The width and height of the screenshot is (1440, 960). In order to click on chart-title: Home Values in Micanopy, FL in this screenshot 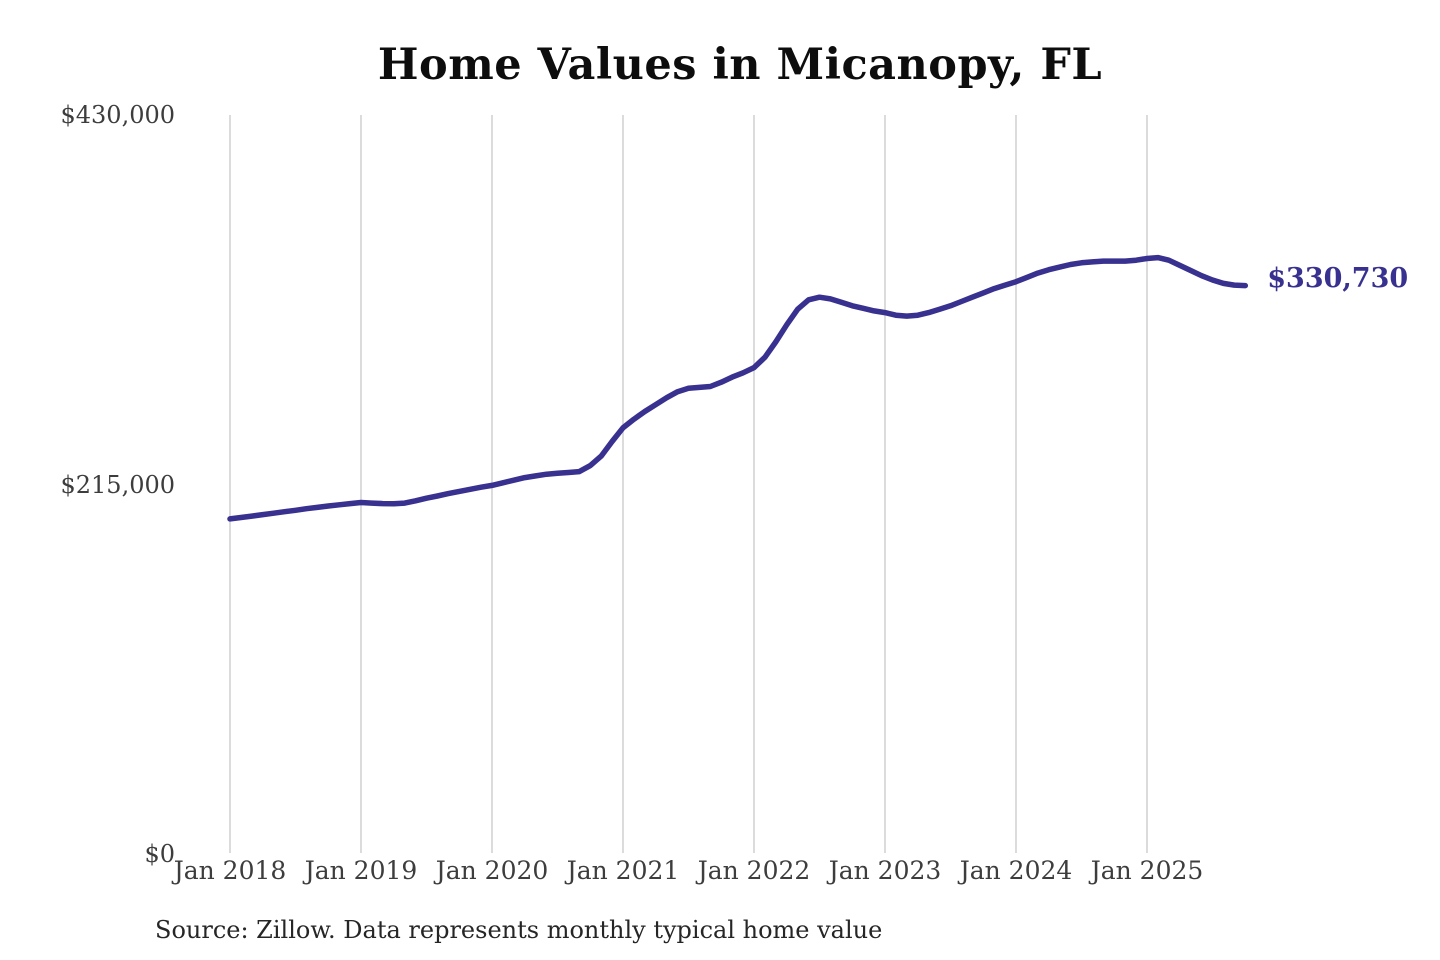, I will do `click(740, 65)`.